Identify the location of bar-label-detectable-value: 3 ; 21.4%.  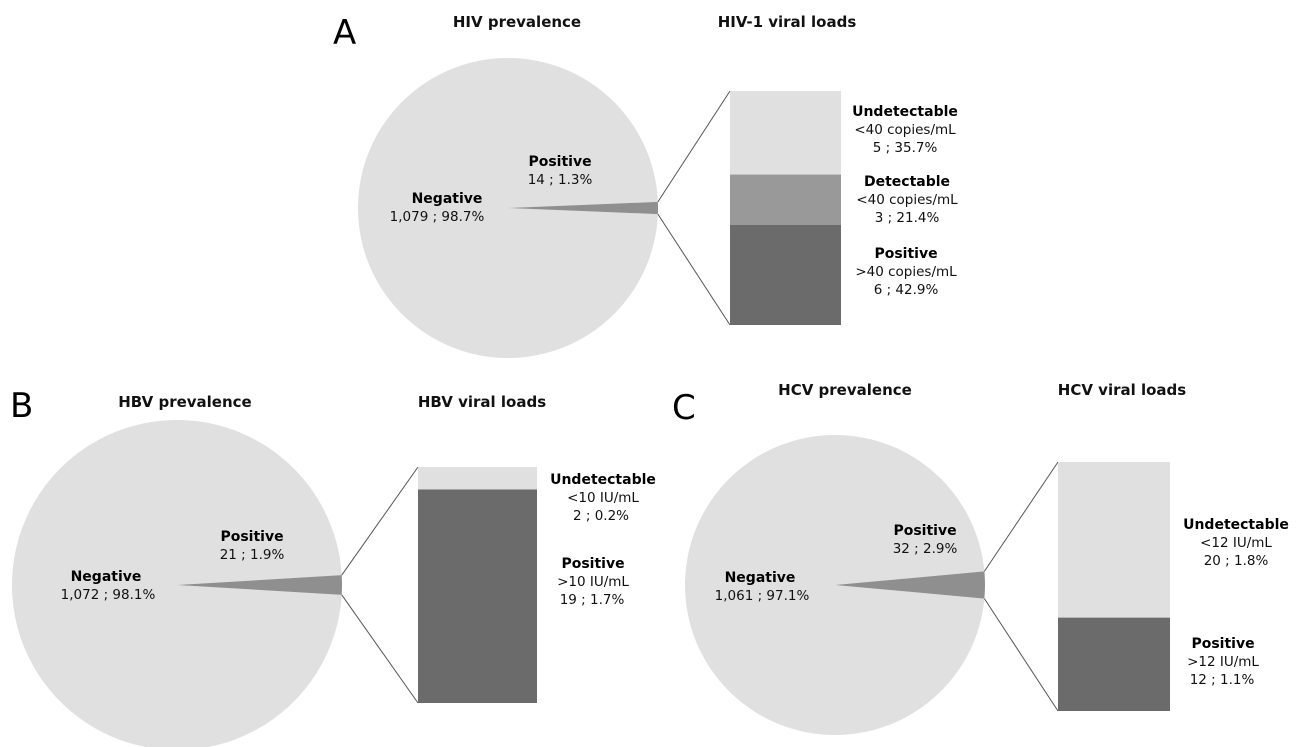
(907, 218).